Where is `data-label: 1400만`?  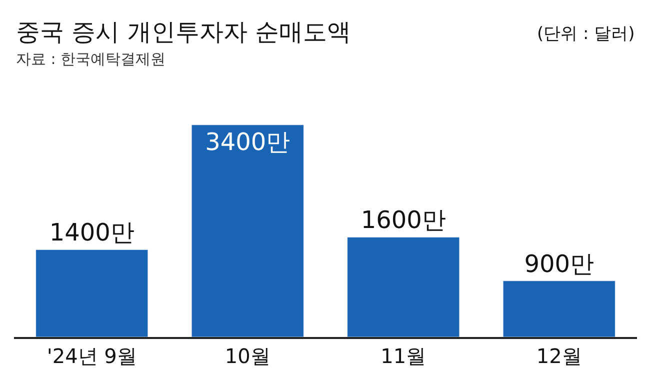 data-label: 1400만 is located at coordinates (91, 232).